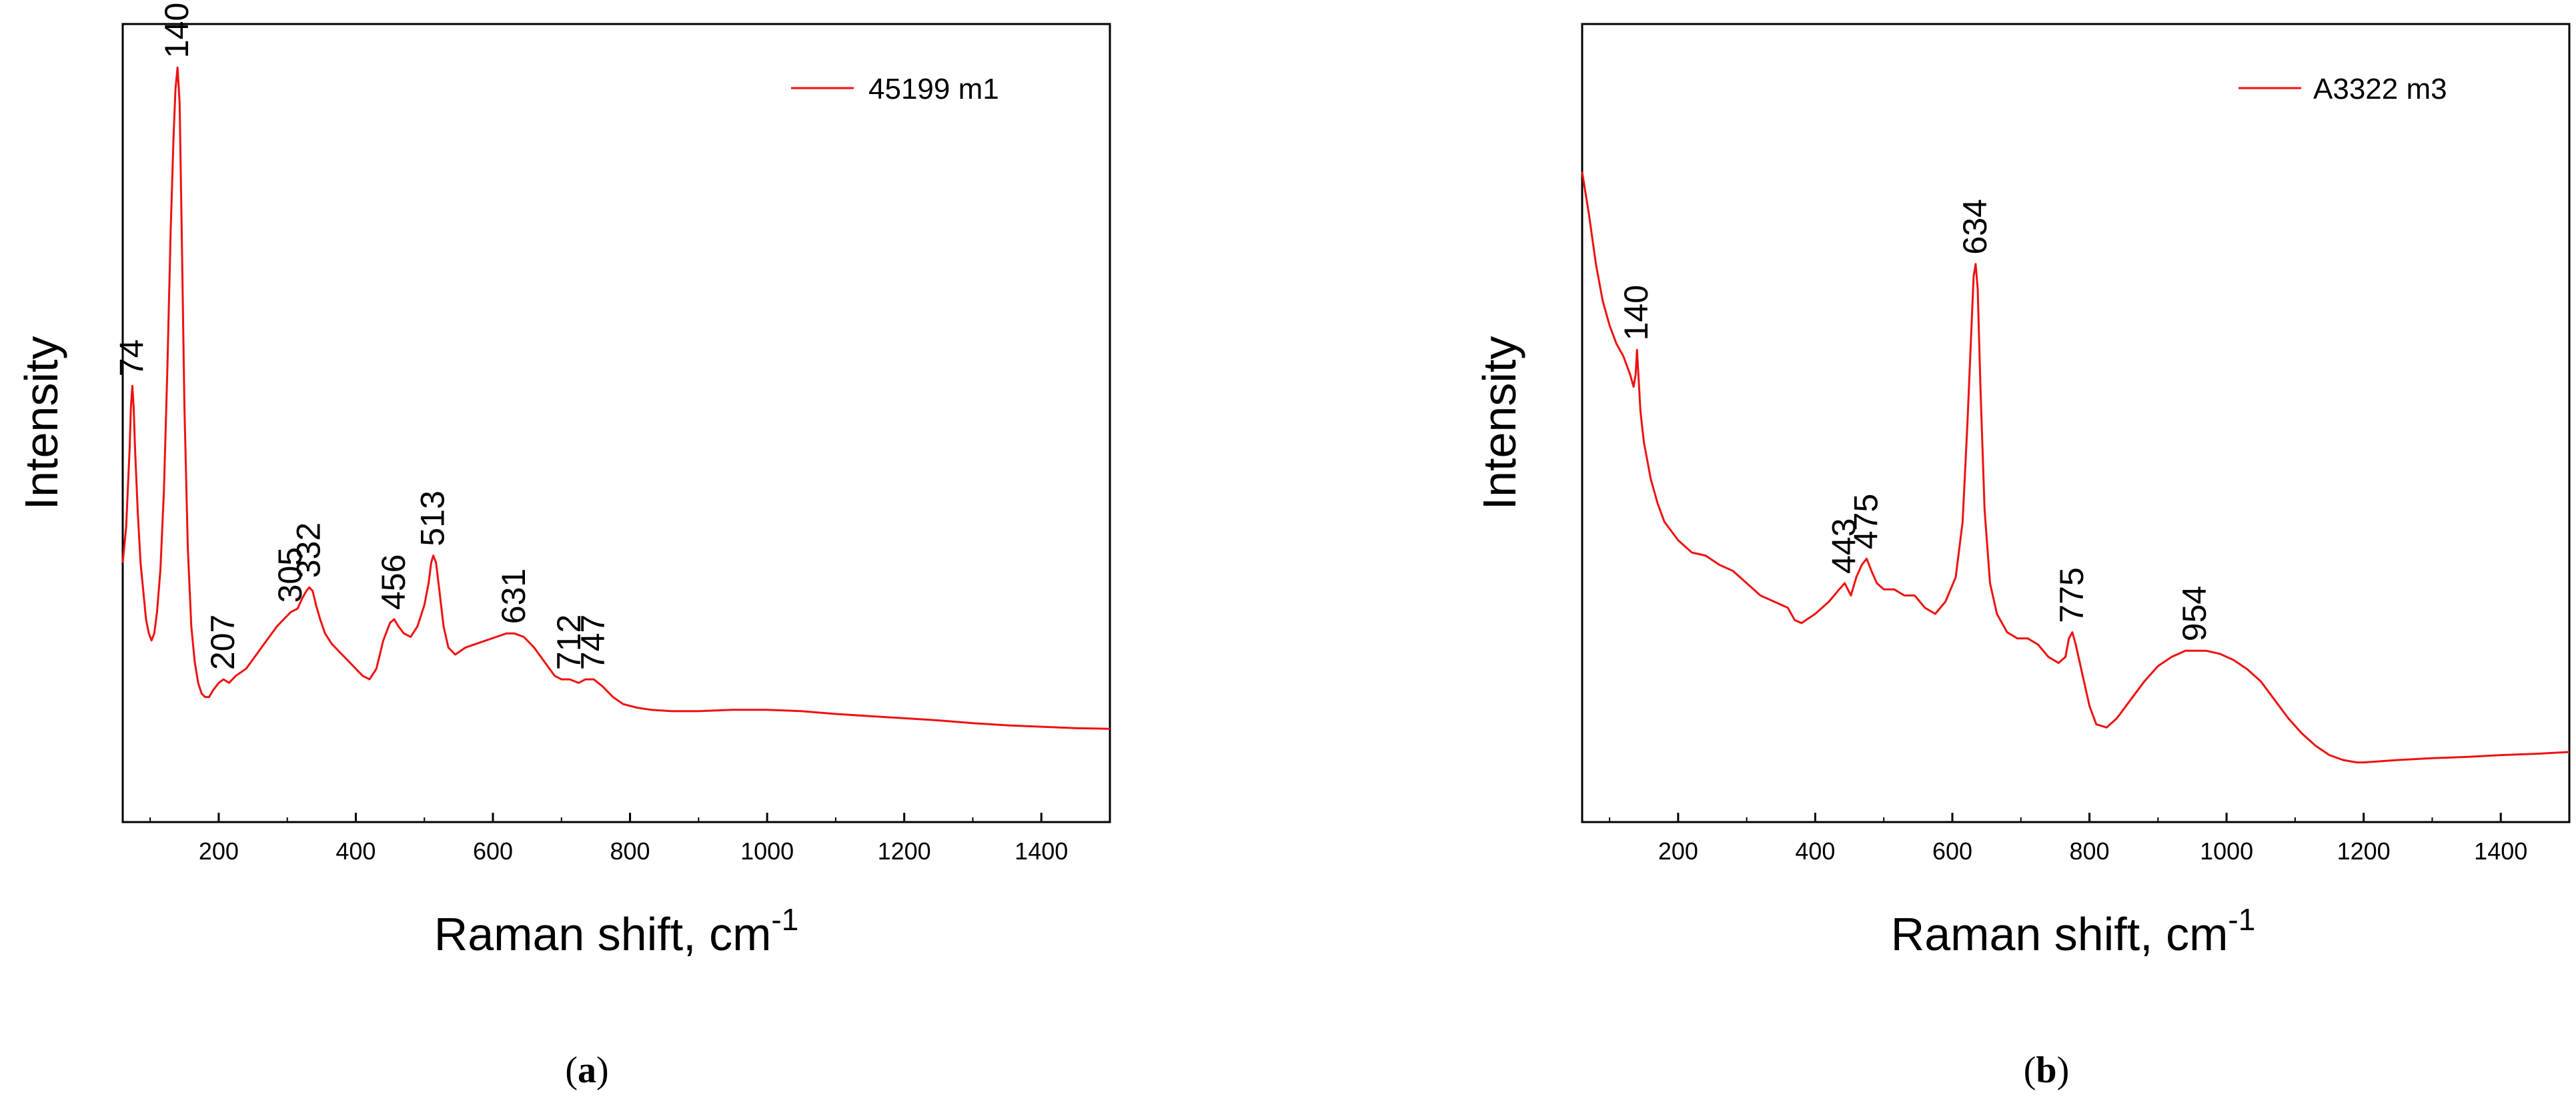 This screenshot has width=2576, height=1113. I want to click on x-tick-label-a-400: 400, so click(356, 851).